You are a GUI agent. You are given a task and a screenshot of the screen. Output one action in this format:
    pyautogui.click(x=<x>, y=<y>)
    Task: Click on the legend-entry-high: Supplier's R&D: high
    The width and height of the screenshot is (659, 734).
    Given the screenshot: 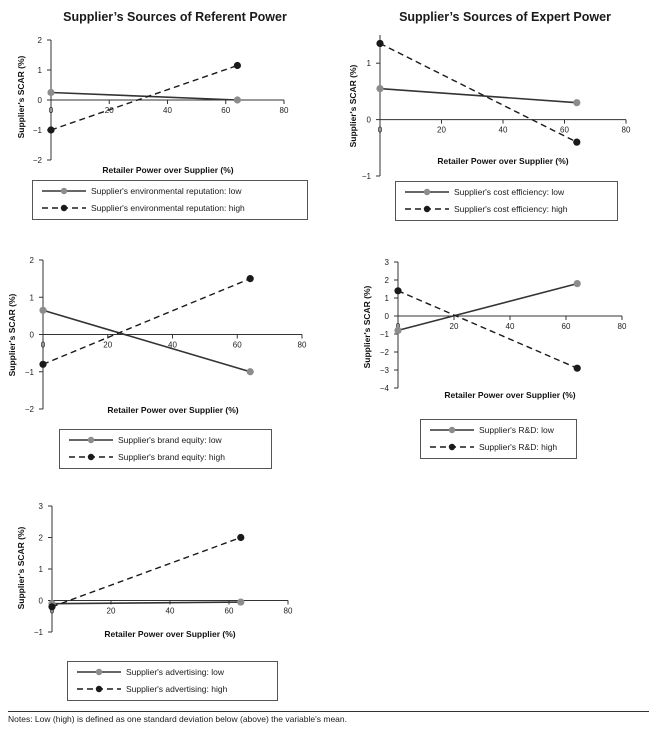 What is the action you would take?
    pyautogui.click(x=498, y=447)
    